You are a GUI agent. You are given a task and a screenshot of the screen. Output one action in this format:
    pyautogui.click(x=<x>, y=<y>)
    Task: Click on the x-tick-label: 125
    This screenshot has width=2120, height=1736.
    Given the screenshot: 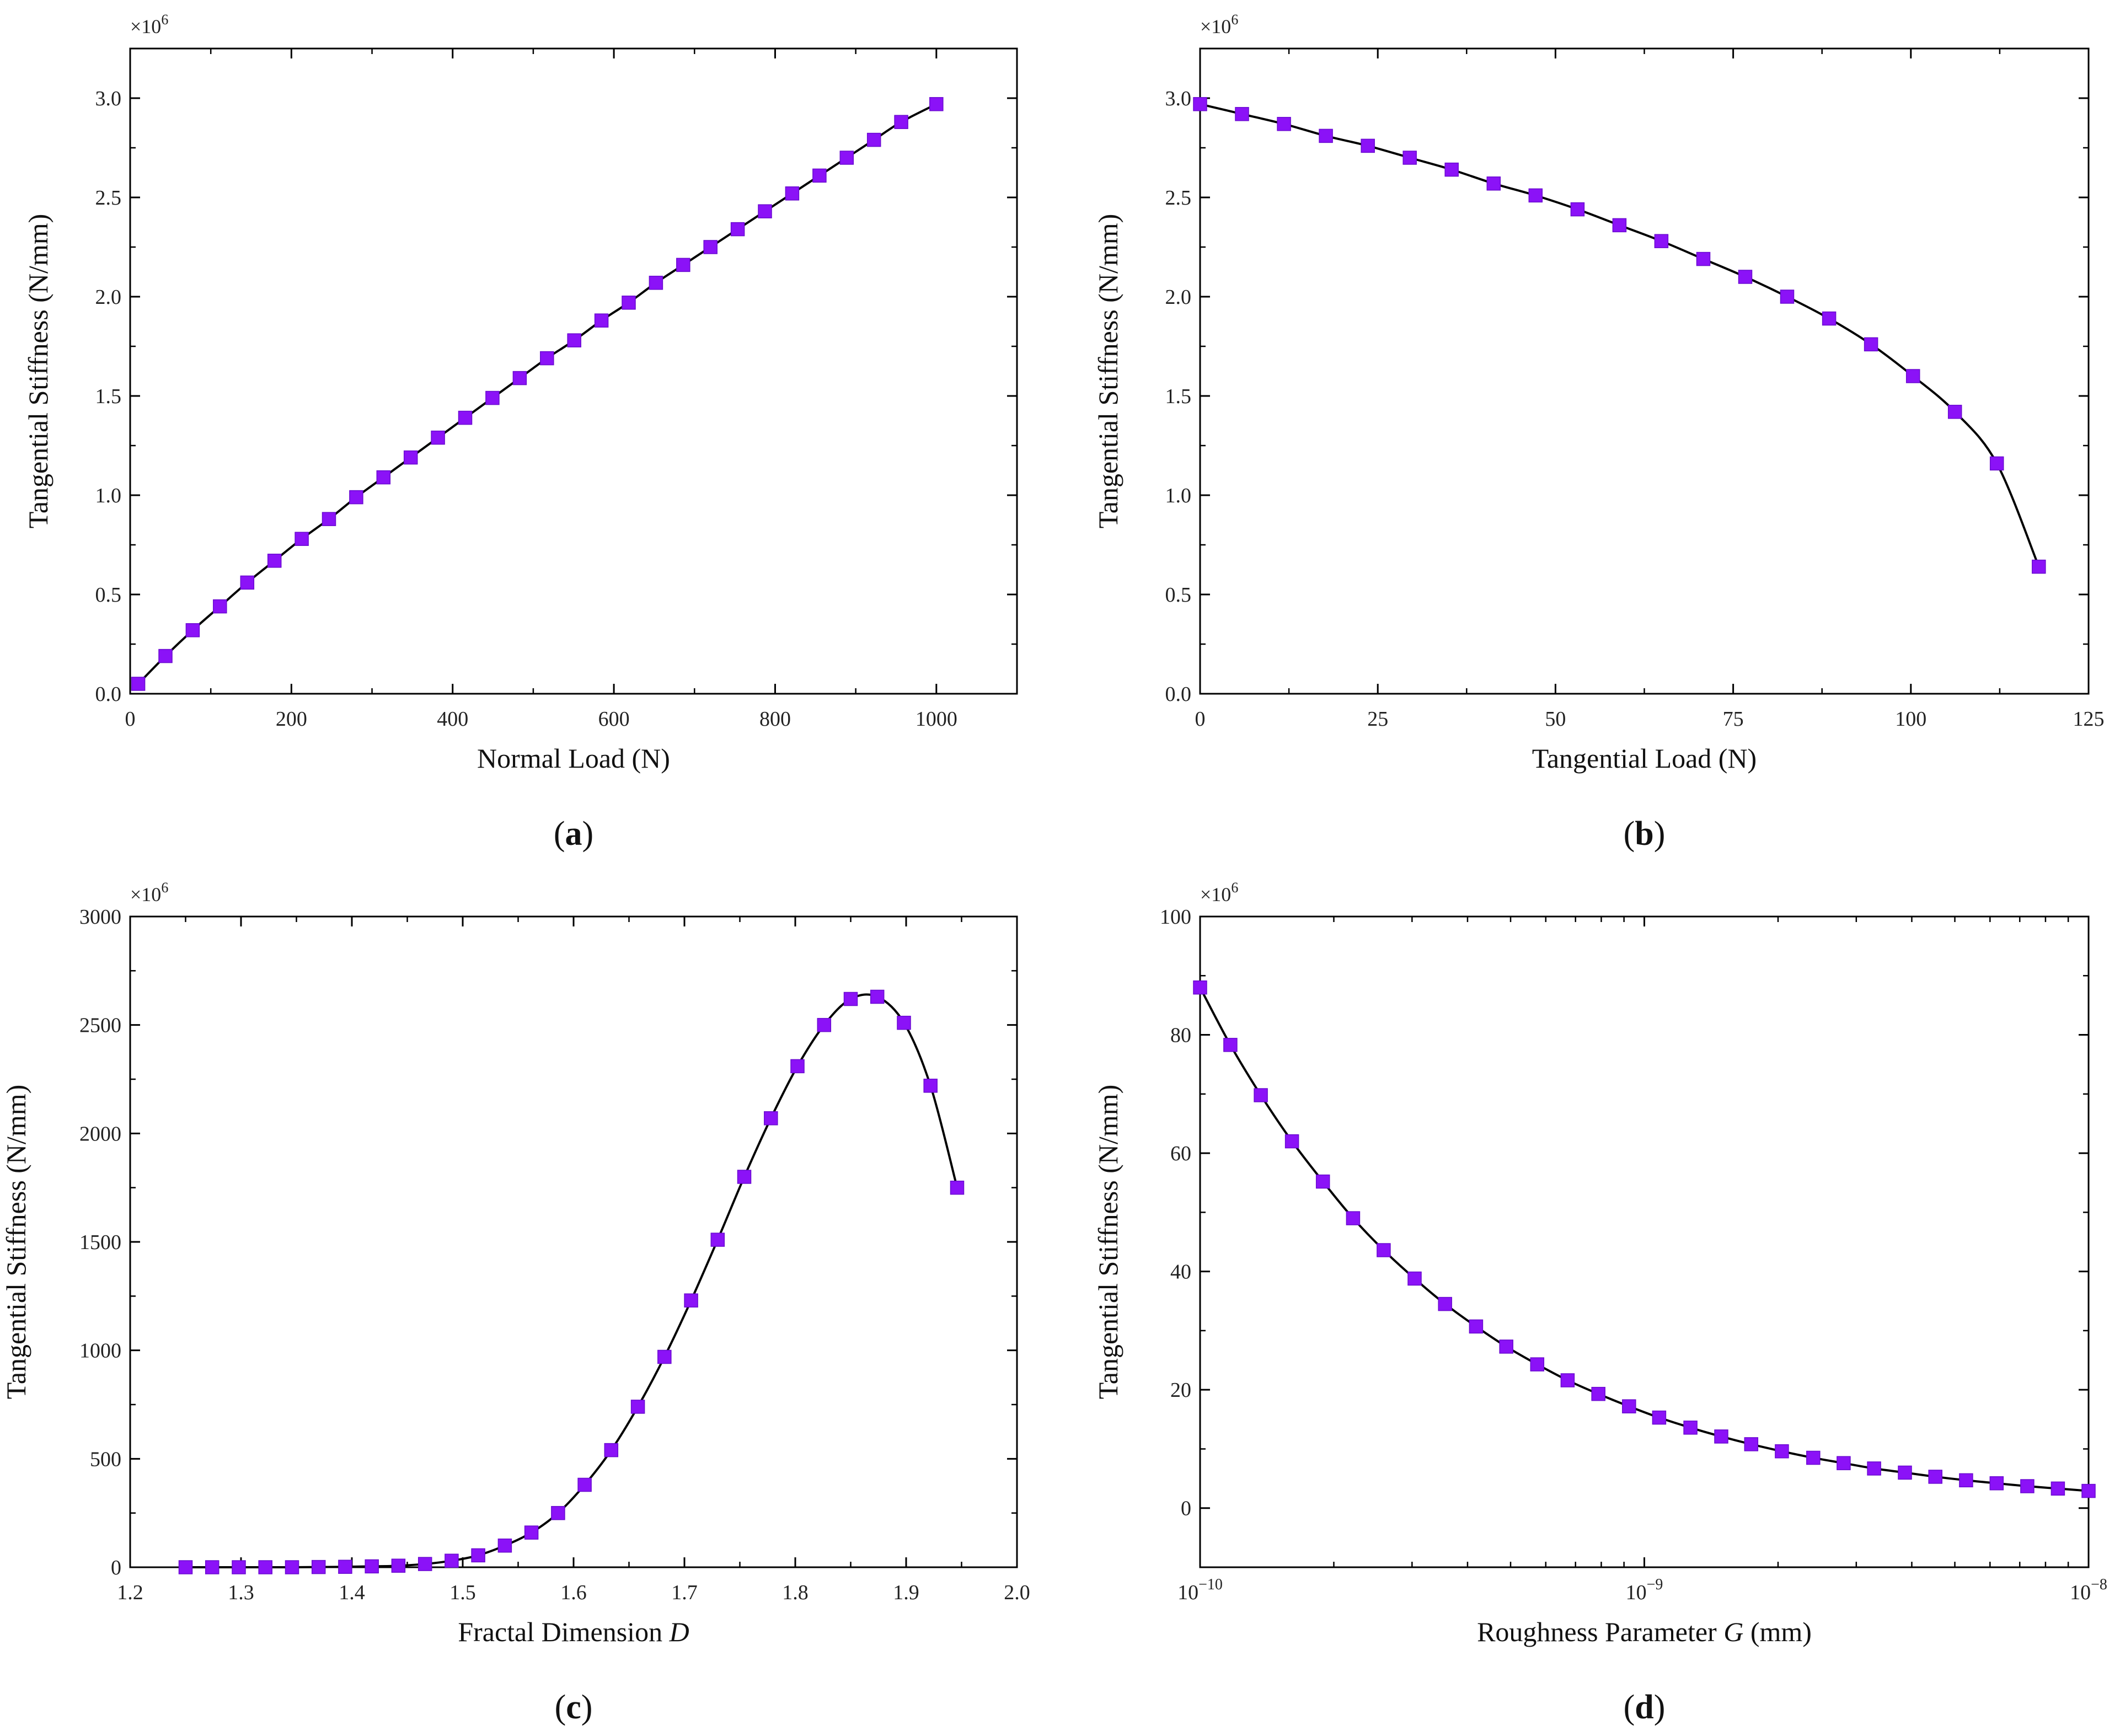 What is the action you would take?
    pyautogui.click(x=2089, y=719)
    